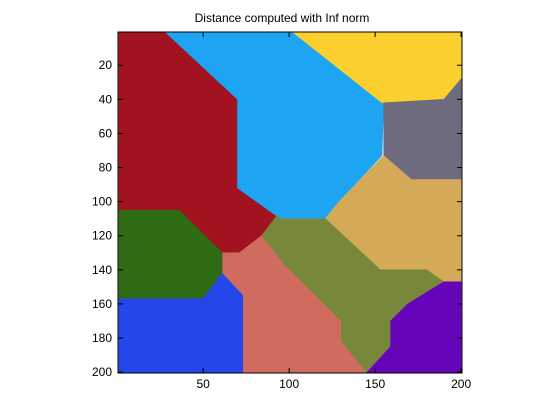  Describe the element at coordinates (102, 202) in the screenshot. I see `y-tick-label: 100` at that location.